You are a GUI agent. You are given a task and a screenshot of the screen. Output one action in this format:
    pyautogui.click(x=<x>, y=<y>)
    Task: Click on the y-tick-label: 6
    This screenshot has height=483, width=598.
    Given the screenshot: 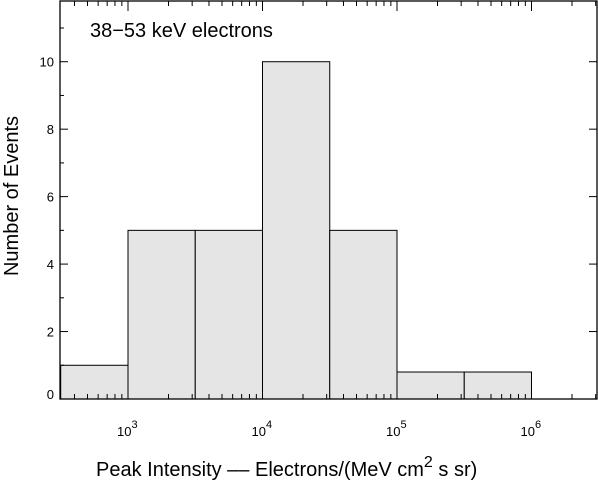 What is the action you would take?
    pyautogui.click(x=50, y=197)
    